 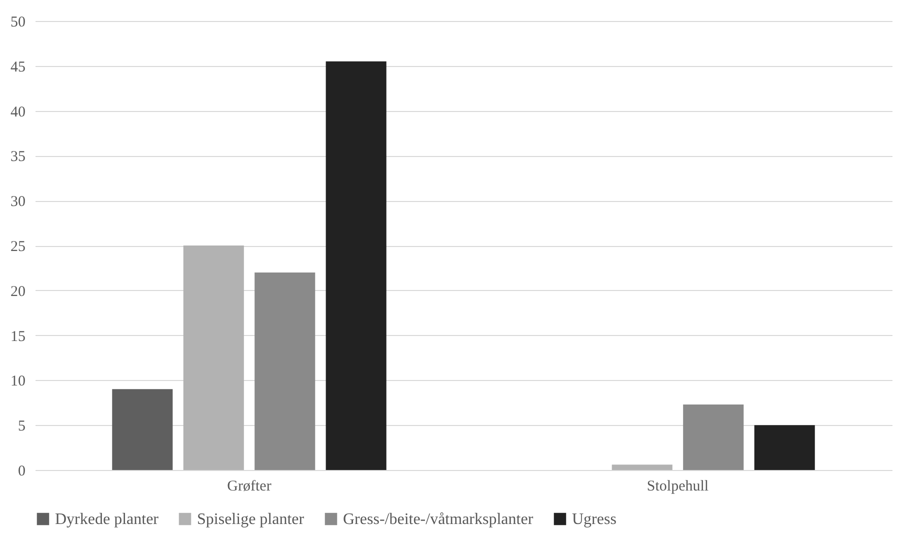 I want to click on y-tick-label: 20, so click(x=18, y=292).